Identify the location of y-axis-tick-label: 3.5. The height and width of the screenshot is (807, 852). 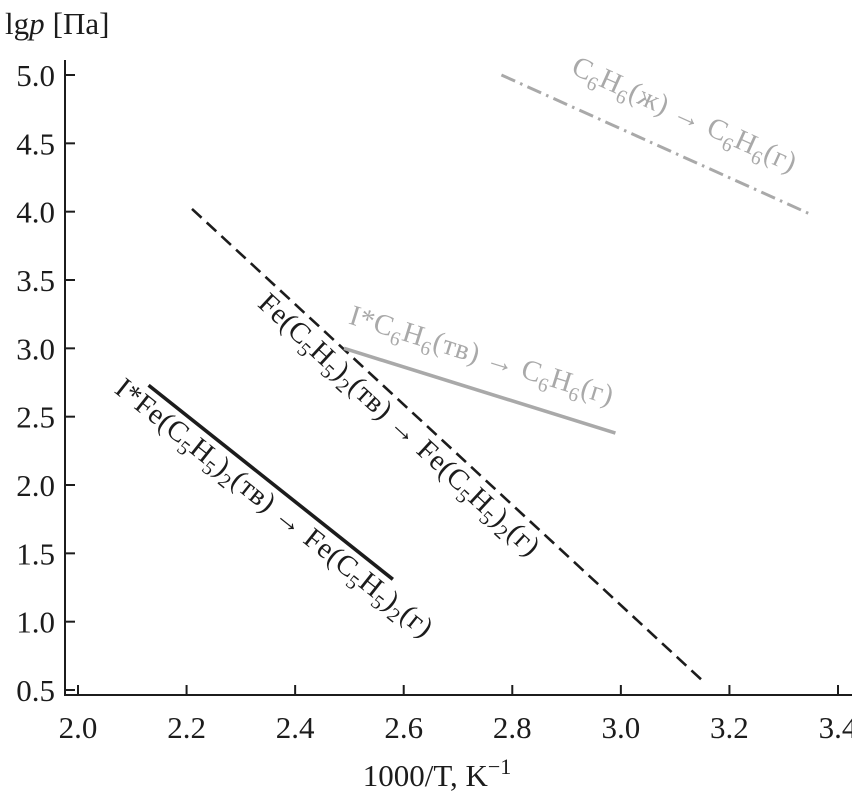
(35, 280).